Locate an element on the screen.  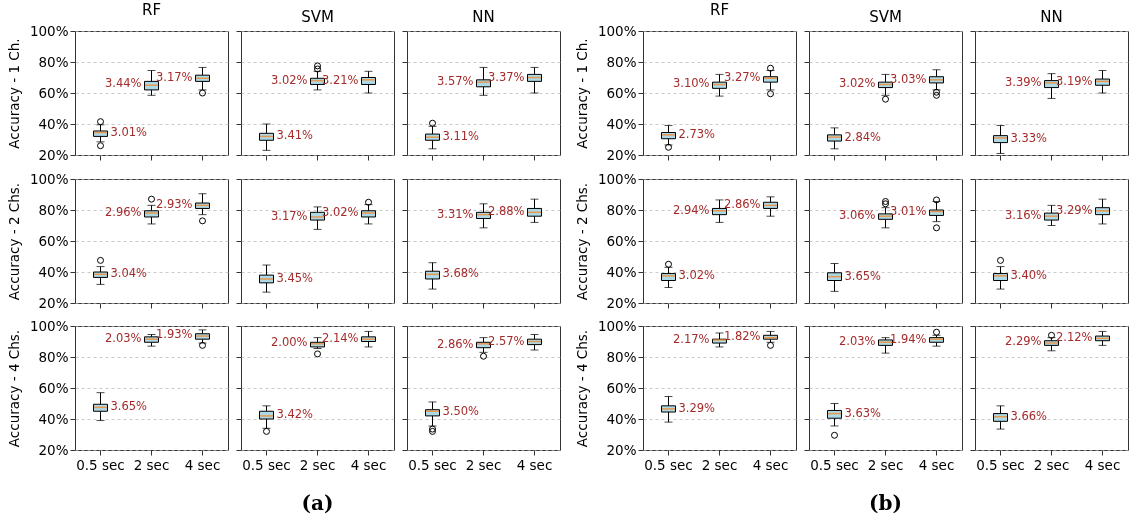
annotation: 2.03% is located at coordinates (123, 338).